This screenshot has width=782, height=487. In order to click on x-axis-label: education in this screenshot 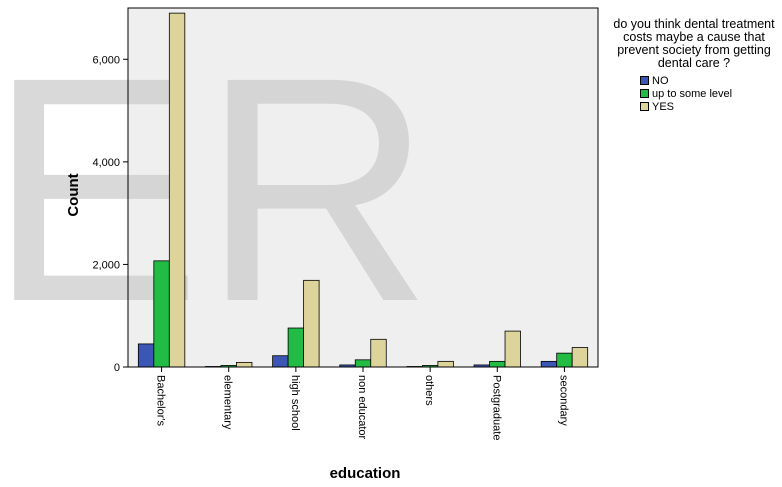, I will do `click(365, 473)`.